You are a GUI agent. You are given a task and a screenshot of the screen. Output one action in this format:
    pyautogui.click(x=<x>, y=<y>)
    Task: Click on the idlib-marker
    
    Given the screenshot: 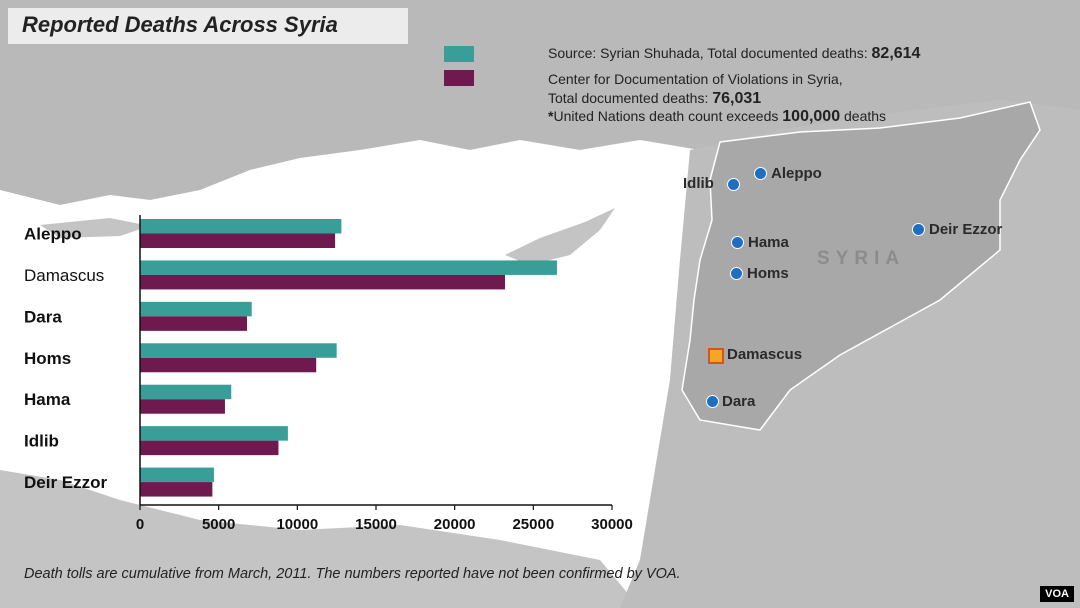 What is the action you would take?
    pyautogui.click(x=733, y=184)
    